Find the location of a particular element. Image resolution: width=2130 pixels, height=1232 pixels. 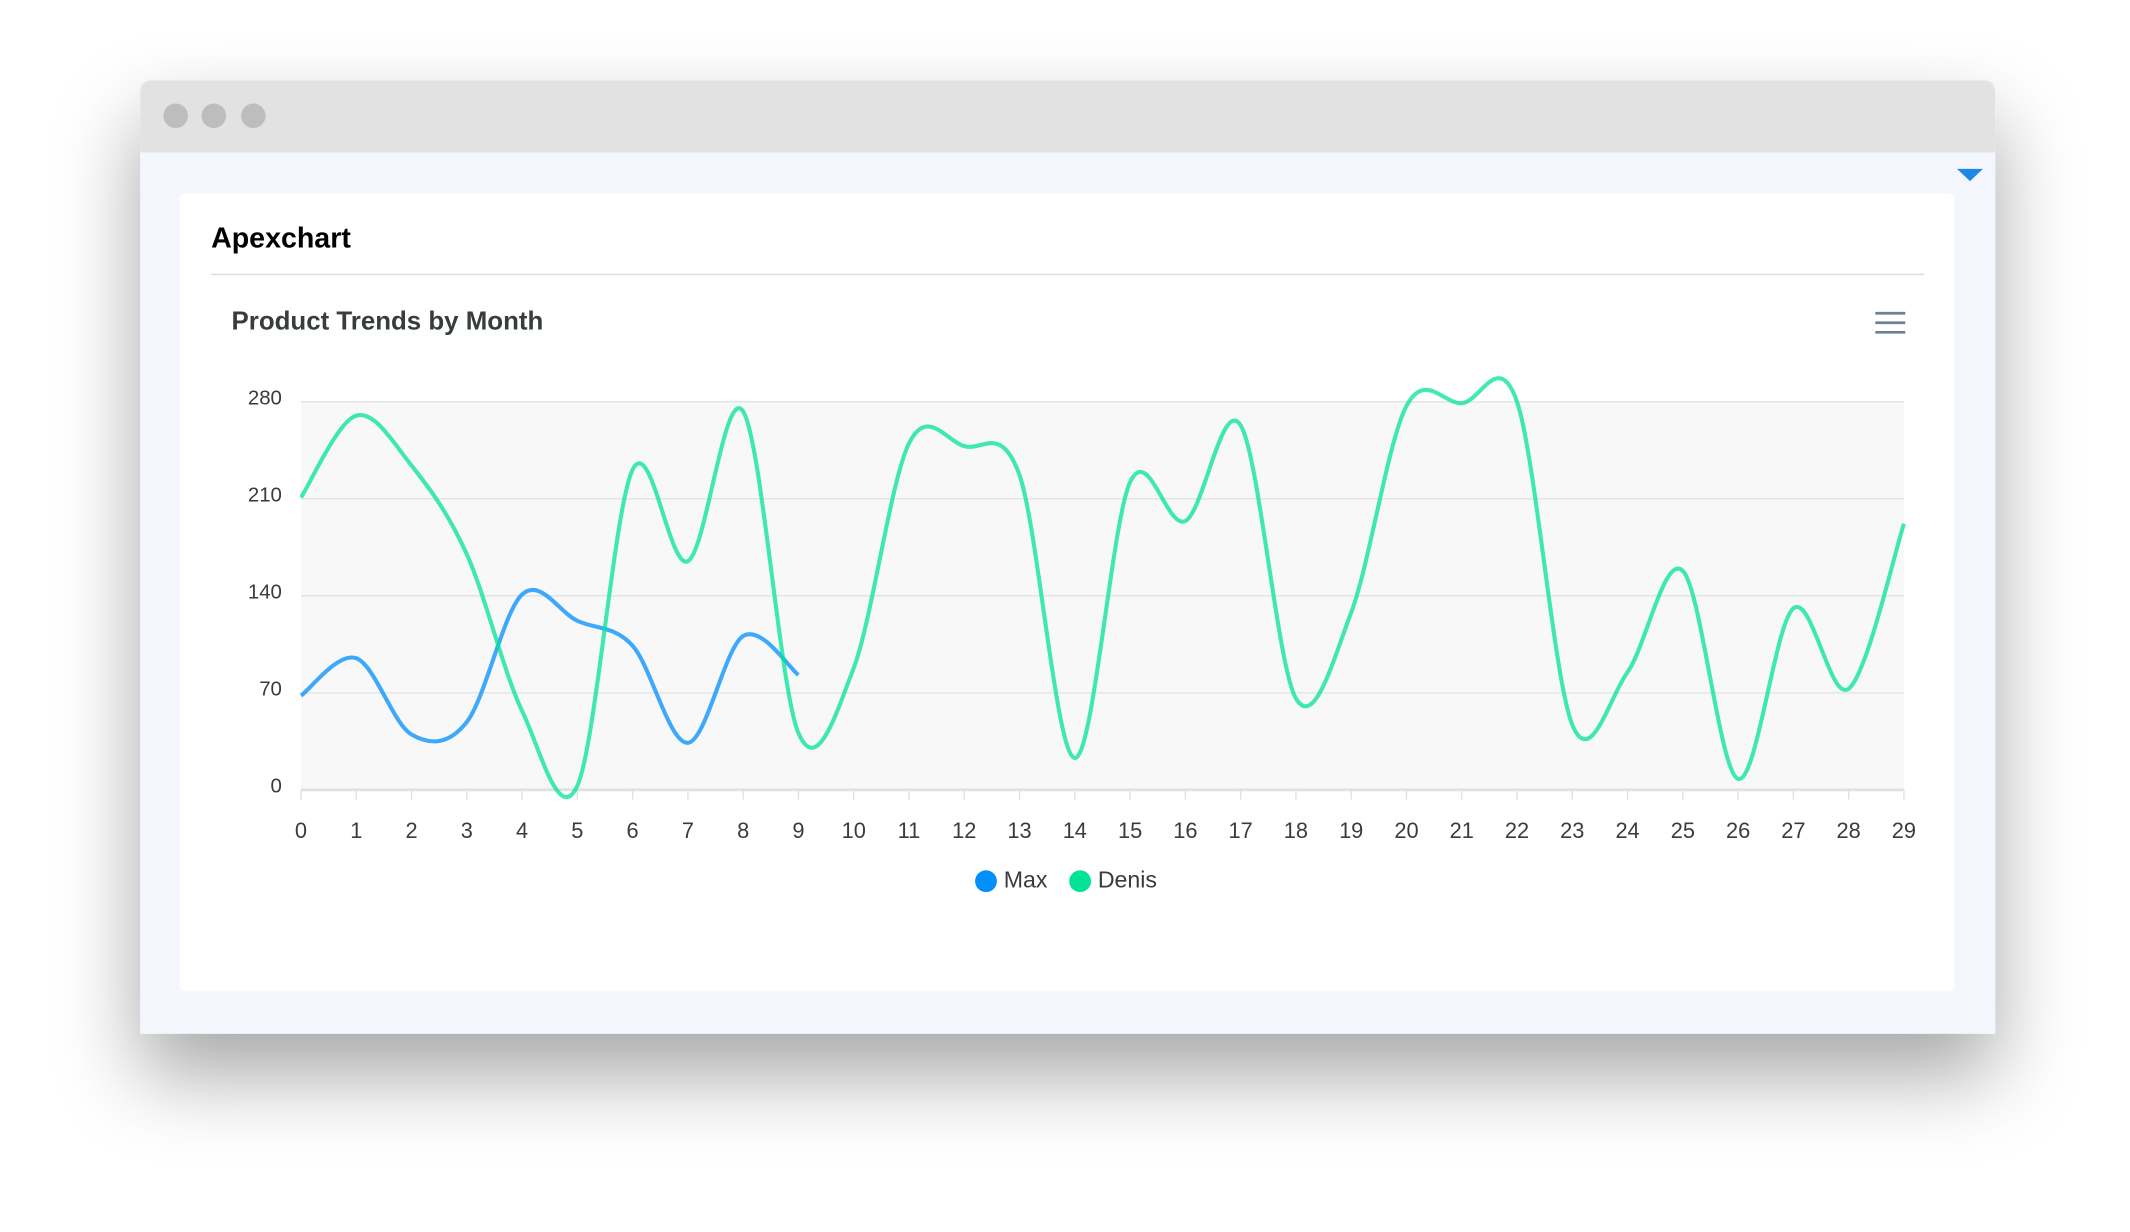

x-tick-label: 13 is located at coordinates (1019, 830).